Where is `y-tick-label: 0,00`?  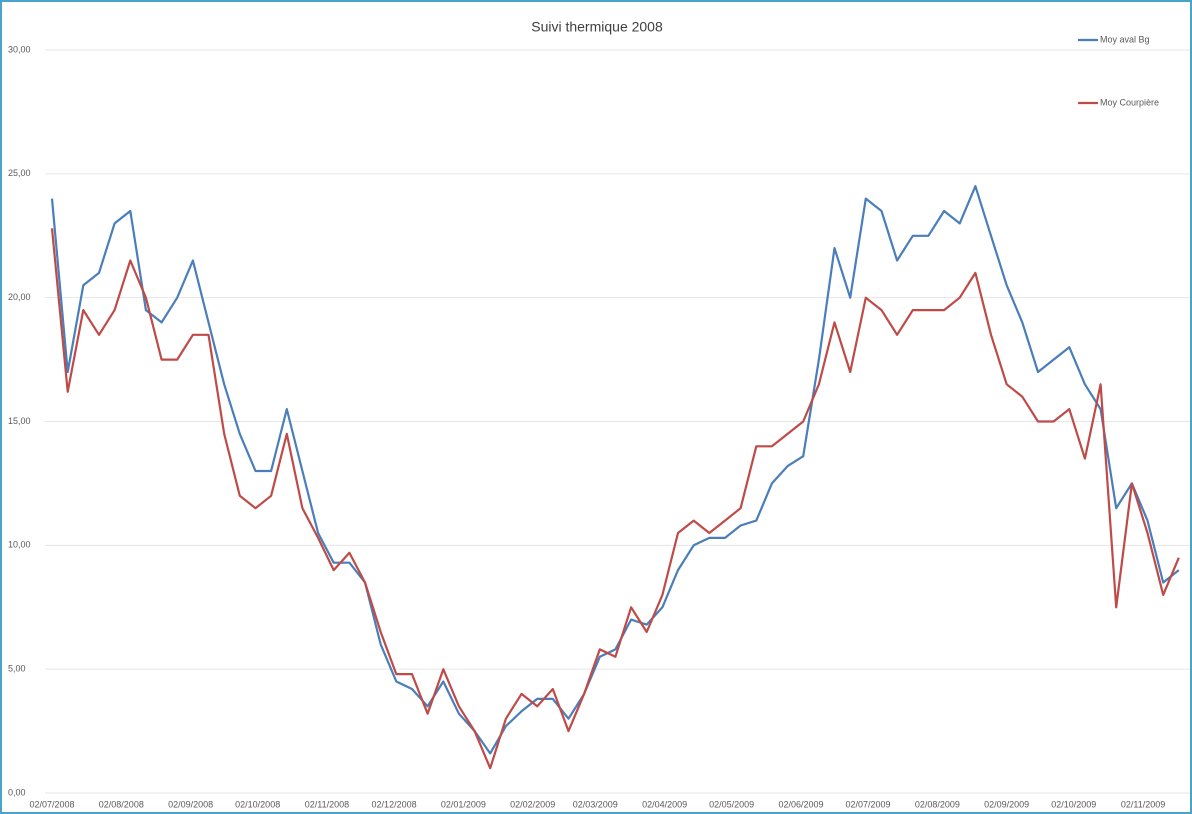 y-tick-label: 0,00 is located at coordinates (17, 792).